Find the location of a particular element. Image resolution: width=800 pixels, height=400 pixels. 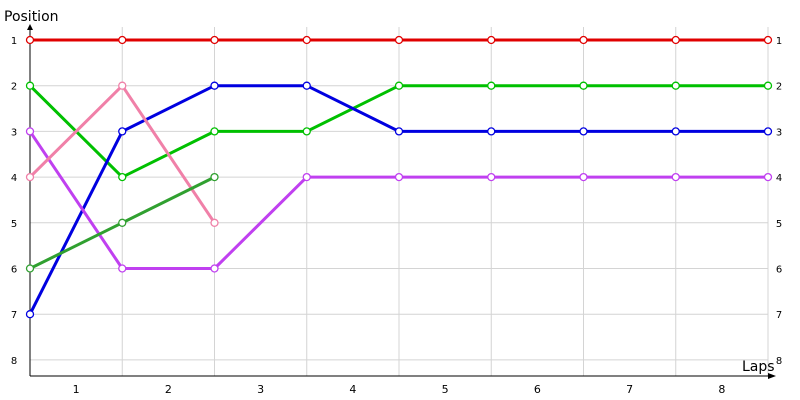

right-y-tick-labels: 1 2 3 4 5 6 7 8 is located at coordinates (779, 201).